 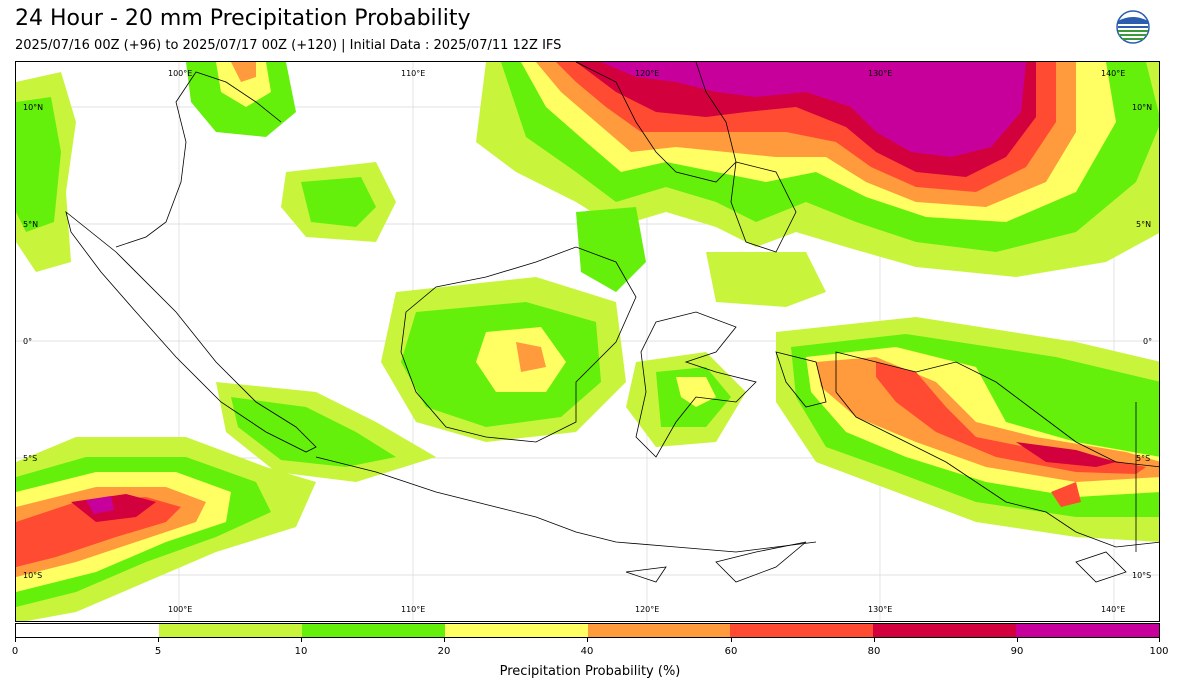 What do you see at coordinates (880, 73) in the screenshot?
I see `lon-label-top: 130°E` at bounding box center [880, 73].